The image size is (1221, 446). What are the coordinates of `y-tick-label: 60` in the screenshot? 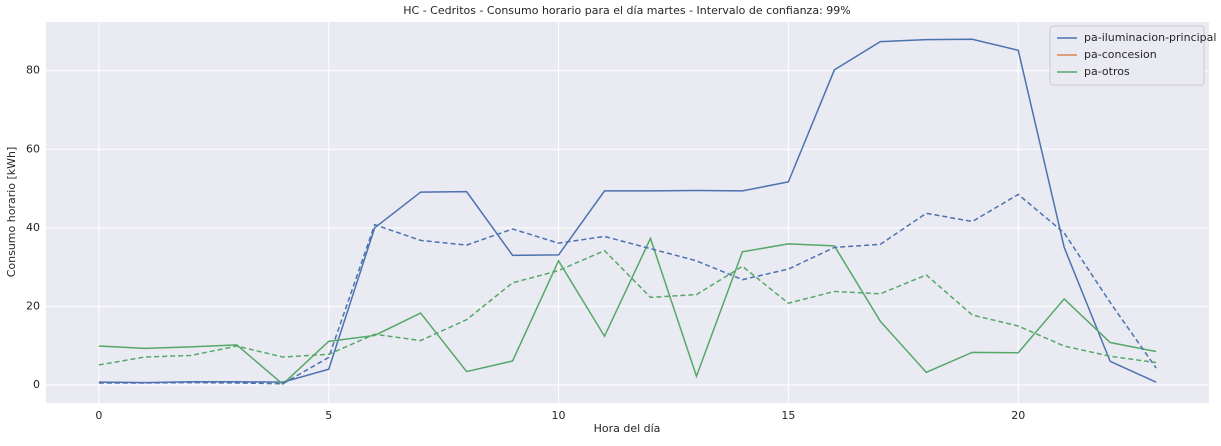 It's located at (33, 148).